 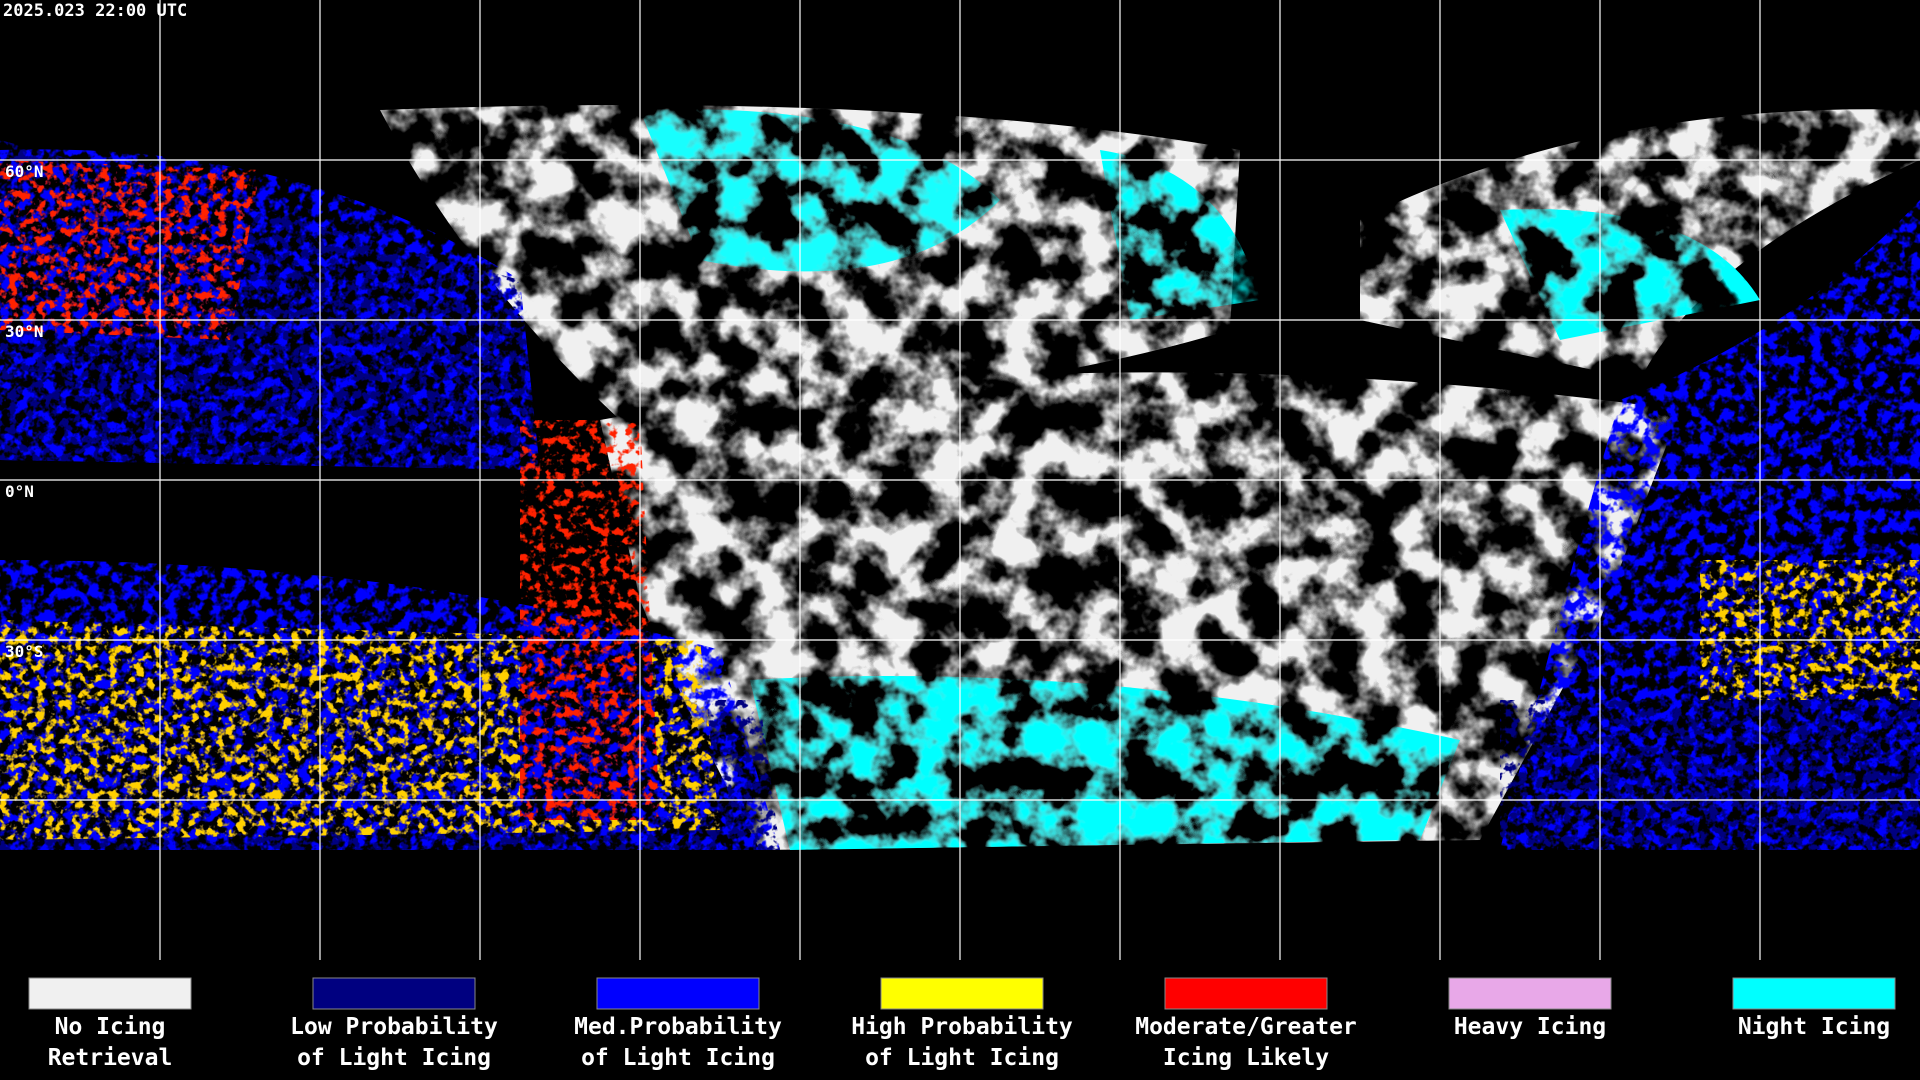 I want to click on legend-label: Low Probability, so click(x=394, y=1027).